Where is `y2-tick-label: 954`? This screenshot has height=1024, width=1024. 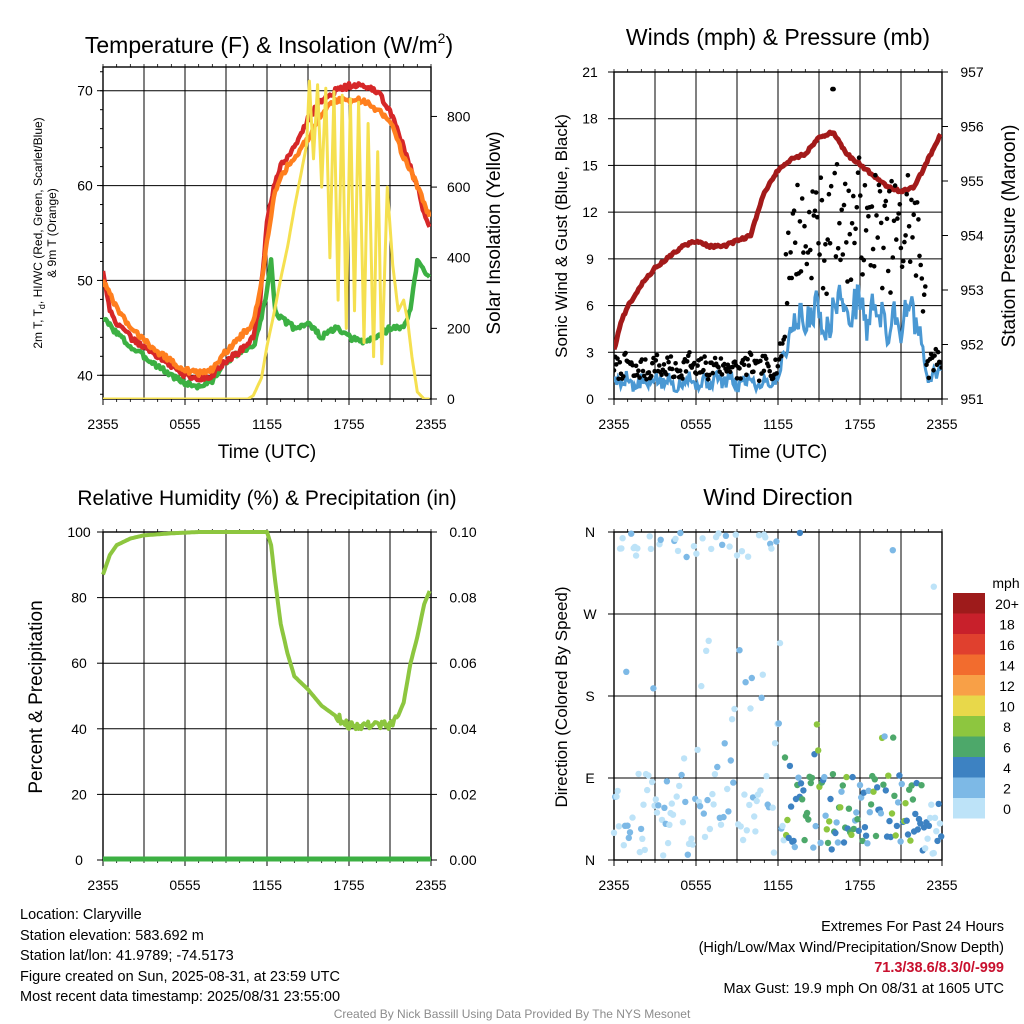
y2-tick-label: 954 is located at coordinates (972, 236).